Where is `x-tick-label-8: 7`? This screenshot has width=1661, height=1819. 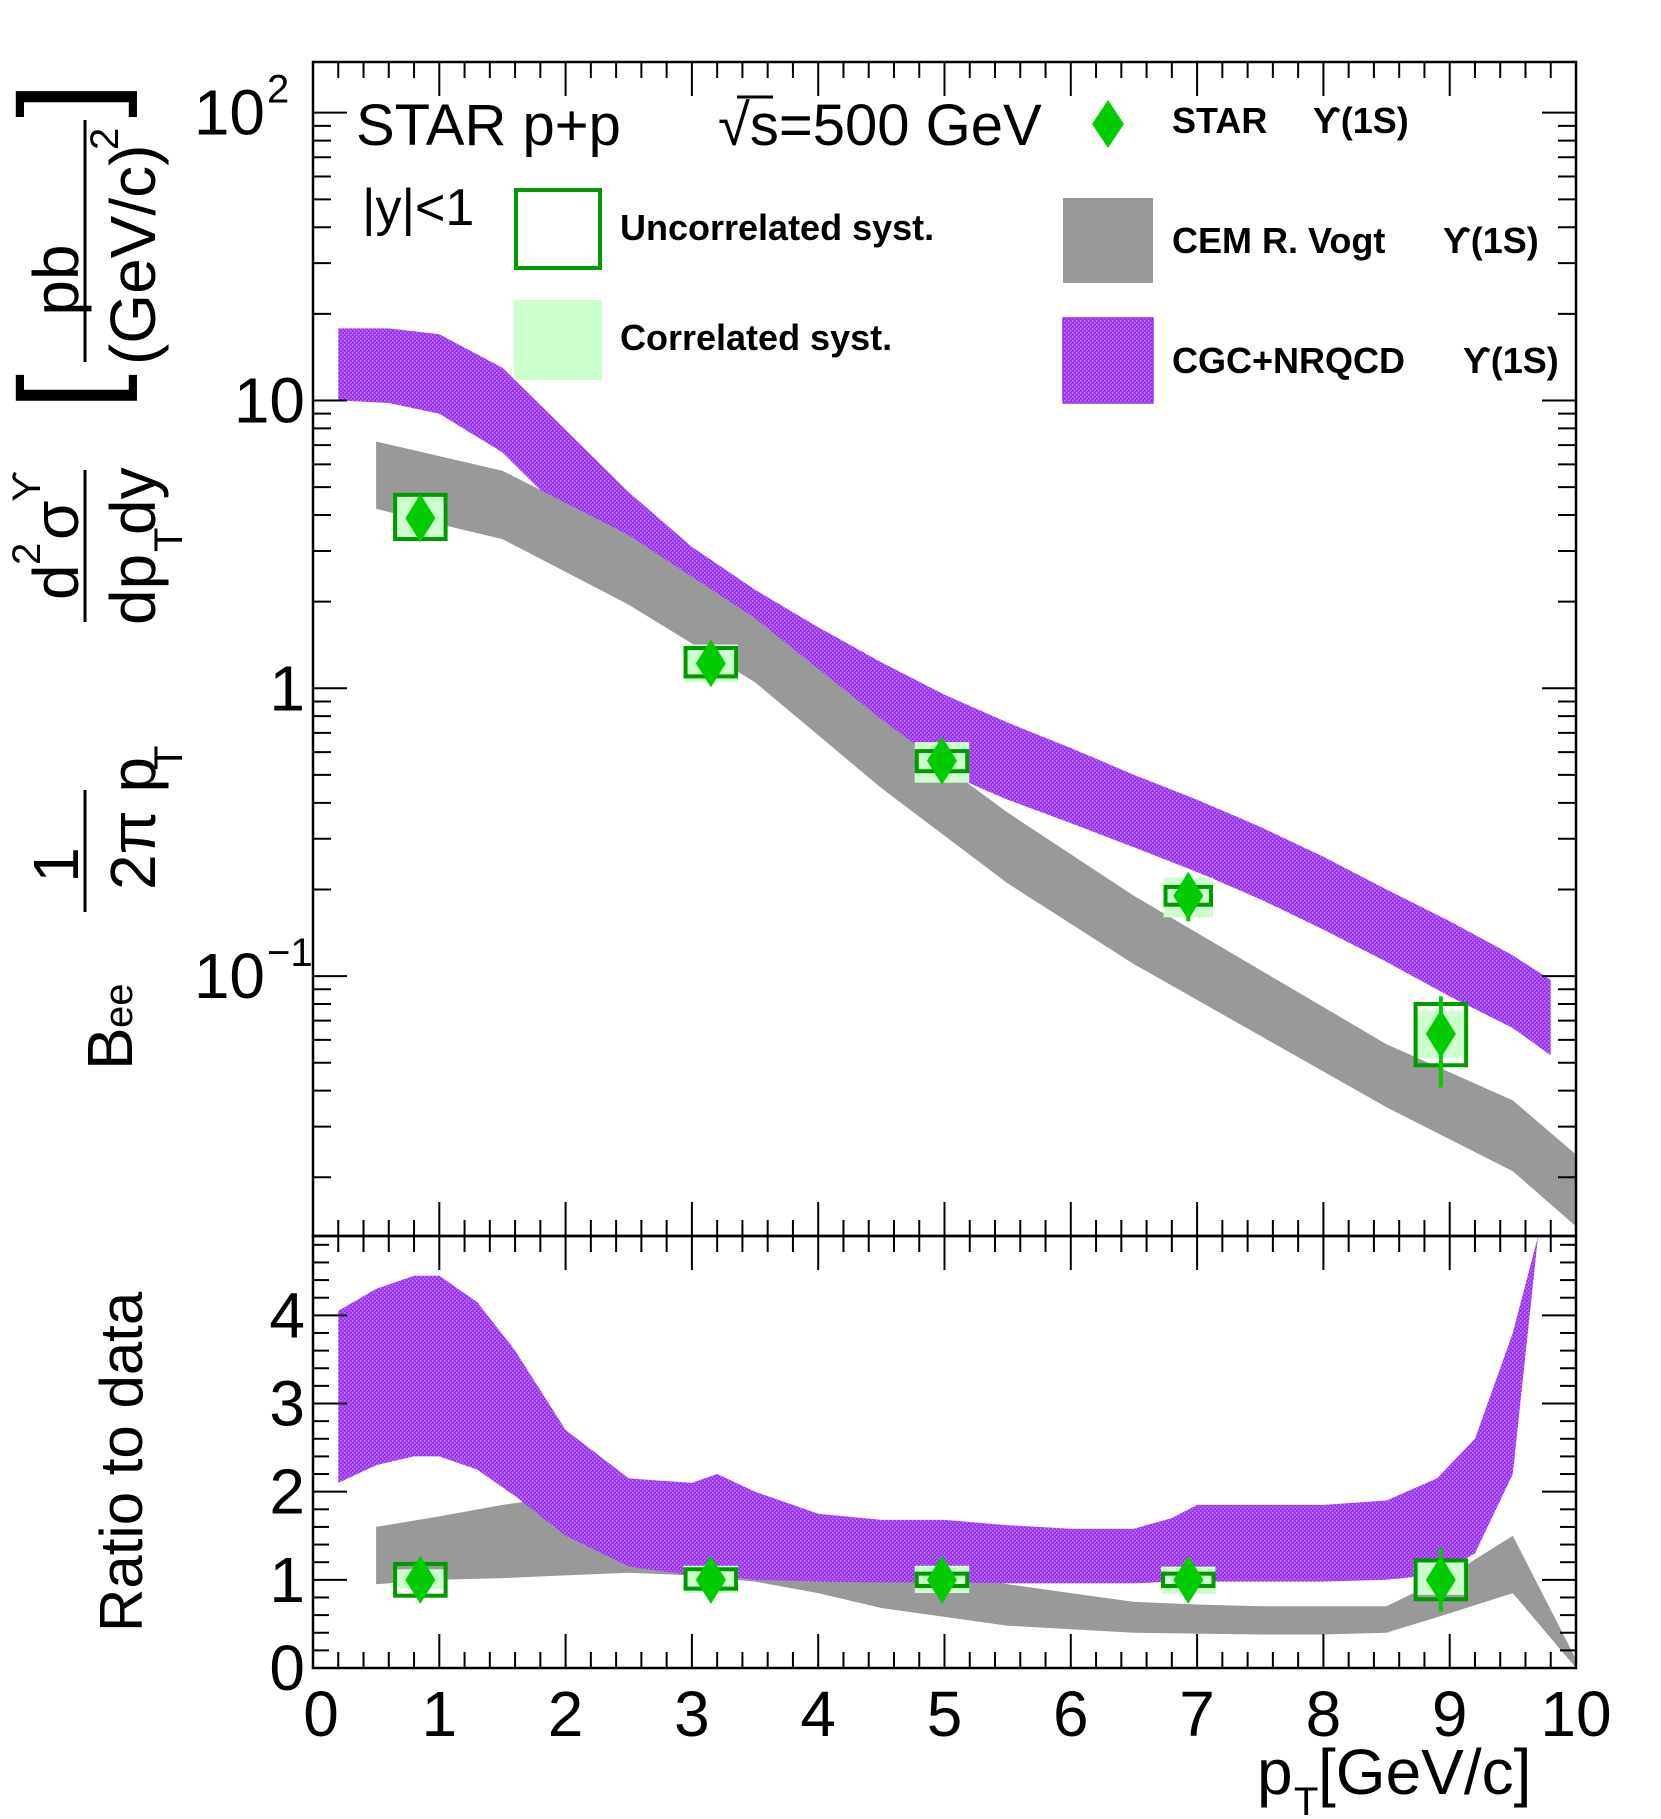
x-tick-label-8: 7 is located at coordinates (1197, 1714).